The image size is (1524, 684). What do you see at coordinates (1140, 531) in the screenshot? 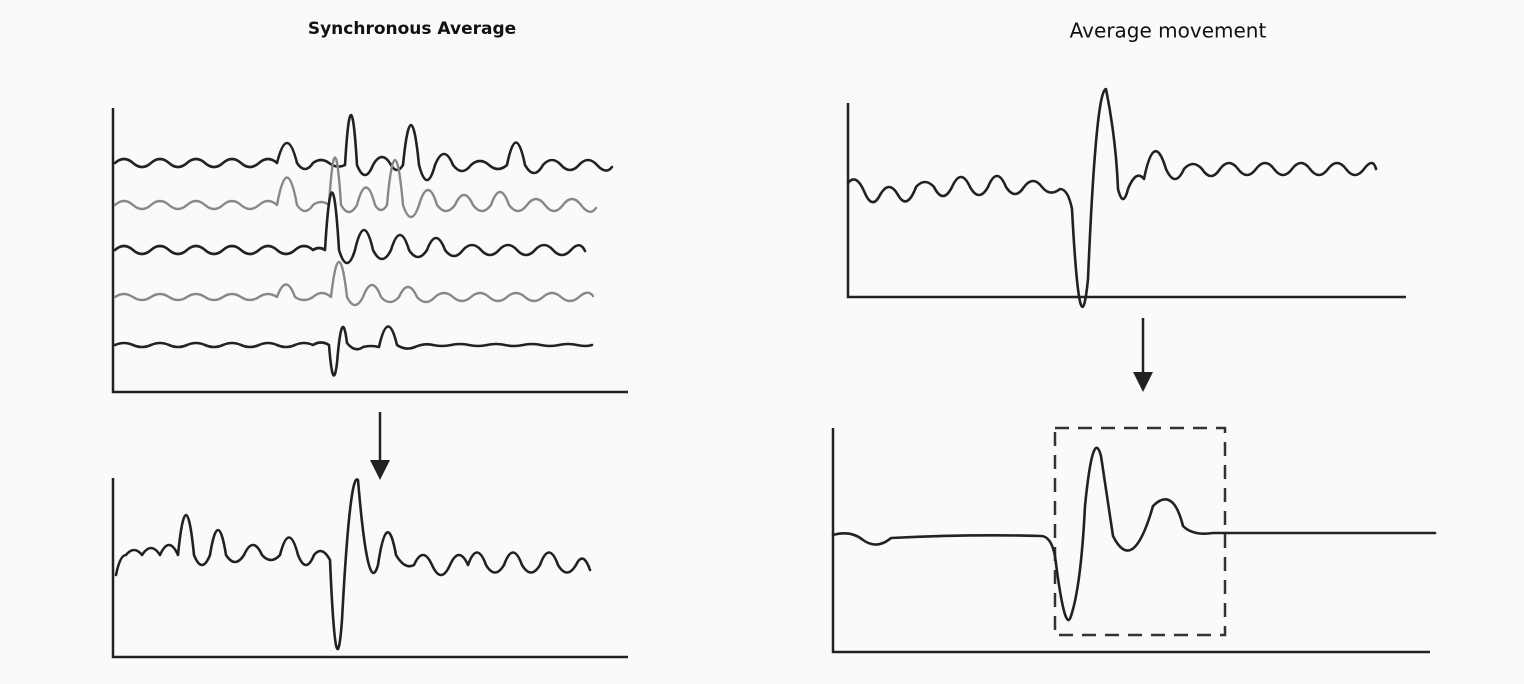
I see `highlight-box` at bounding box center [1140, 531].